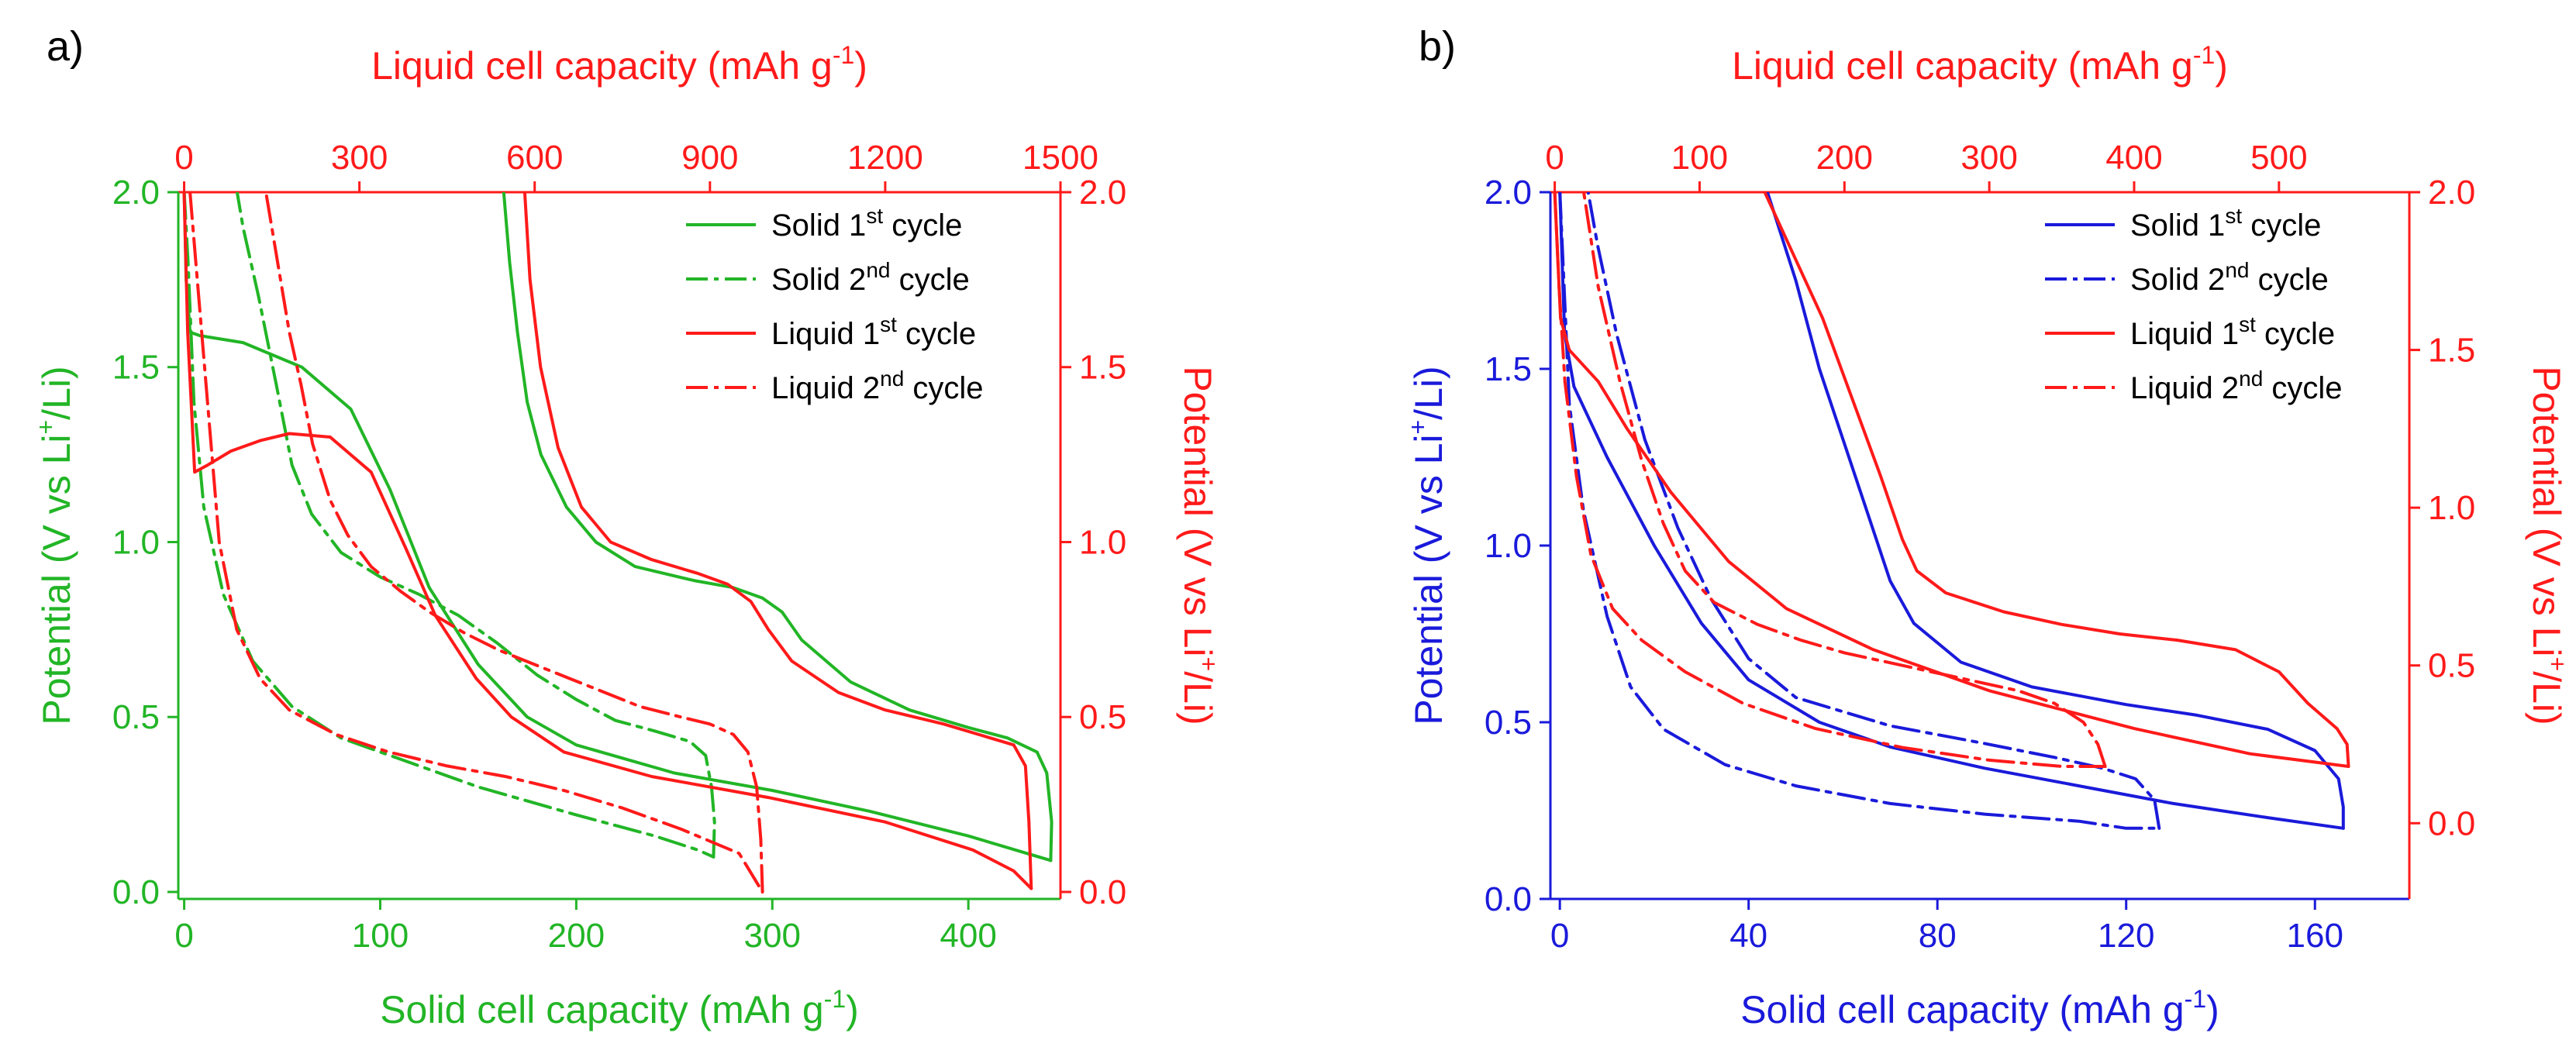  I want to click on top-tick-label: 1200, so click(885, 158).